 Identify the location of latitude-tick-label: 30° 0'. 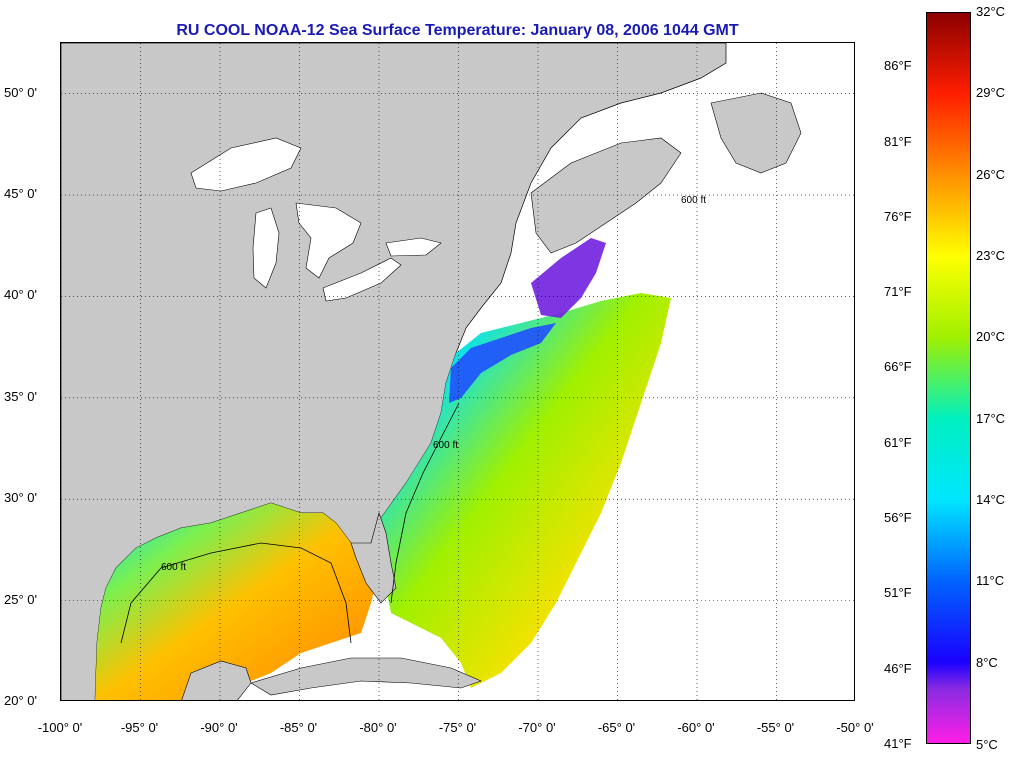
(20, 498).